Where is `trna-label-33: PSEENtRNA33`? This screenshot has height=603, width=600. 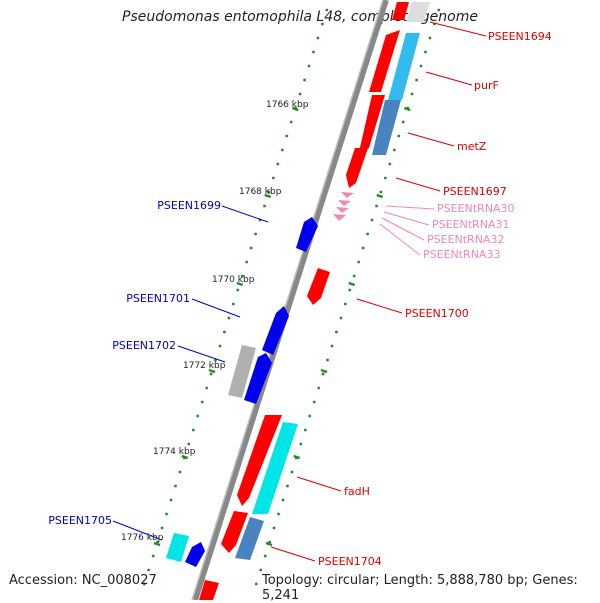 trna-label-33: PSEENtRNA33 is located at coordinates (461, 254).